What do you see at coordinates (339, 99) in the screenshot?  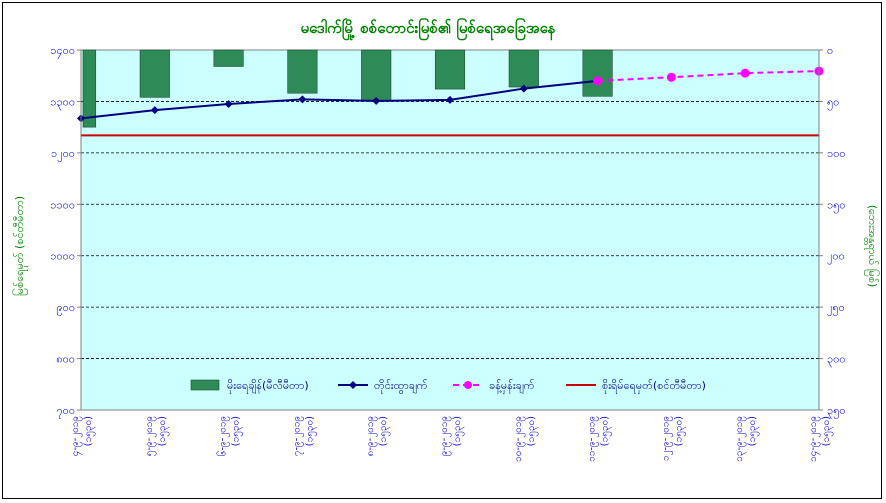 I see `observed-line` at bounding box center [339, 99].